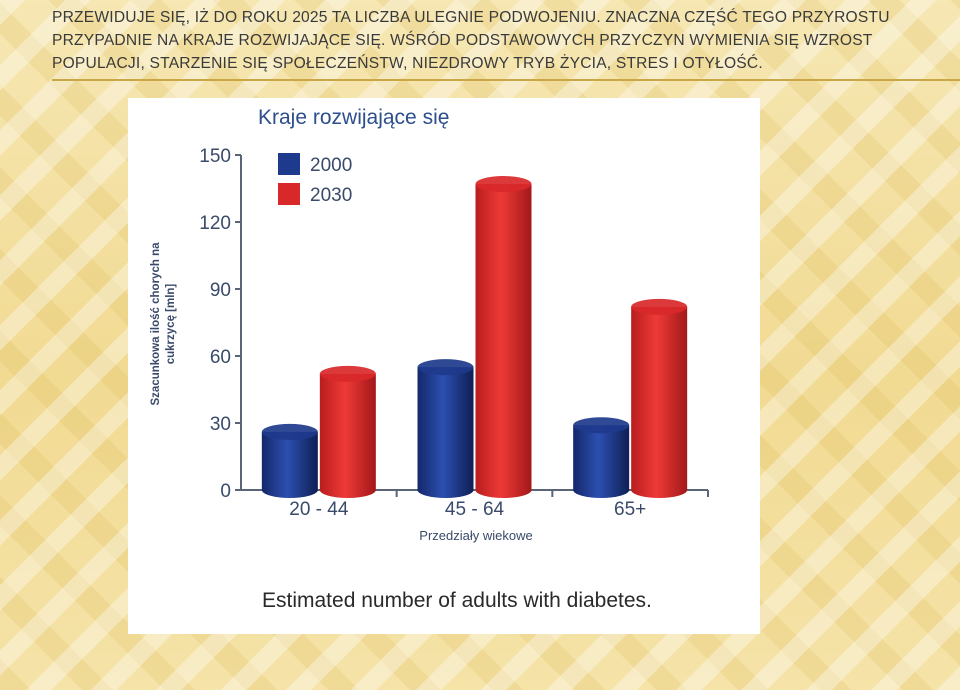 The image size is (960, 690). What do you see at coordinates (215, 223) in the screenshot?
I see `y-tick-label: 120` at bounding box center [215, 223].